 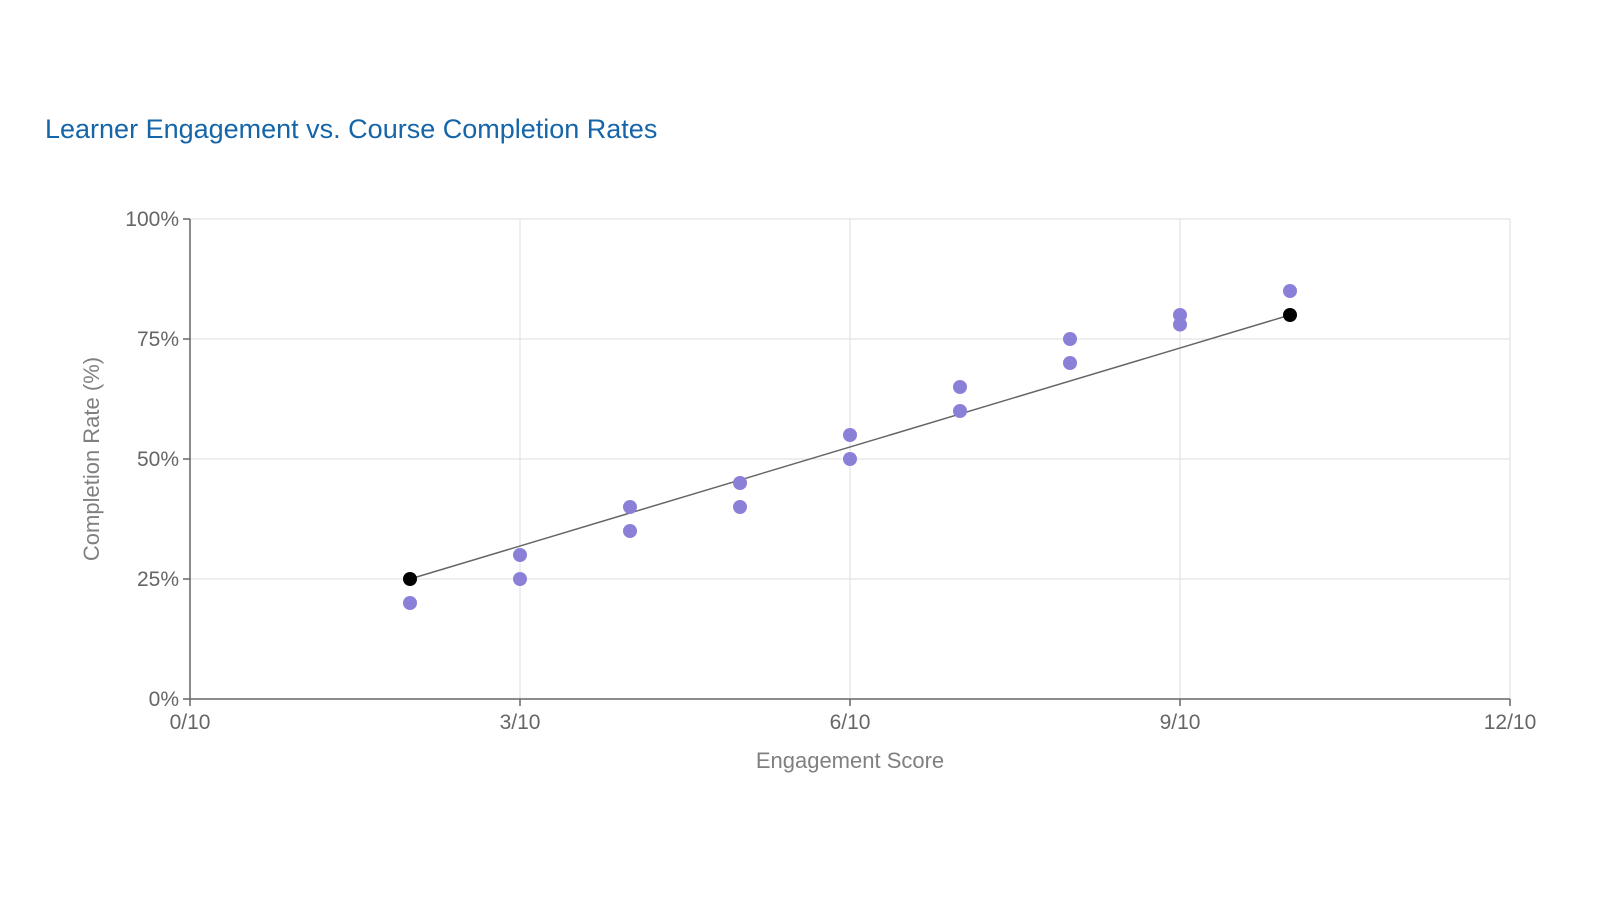 What do you see at coordinates (190, 722) in the screenshot?
I see `x-tick-label: 0/10` at bounding box center [190, 722].